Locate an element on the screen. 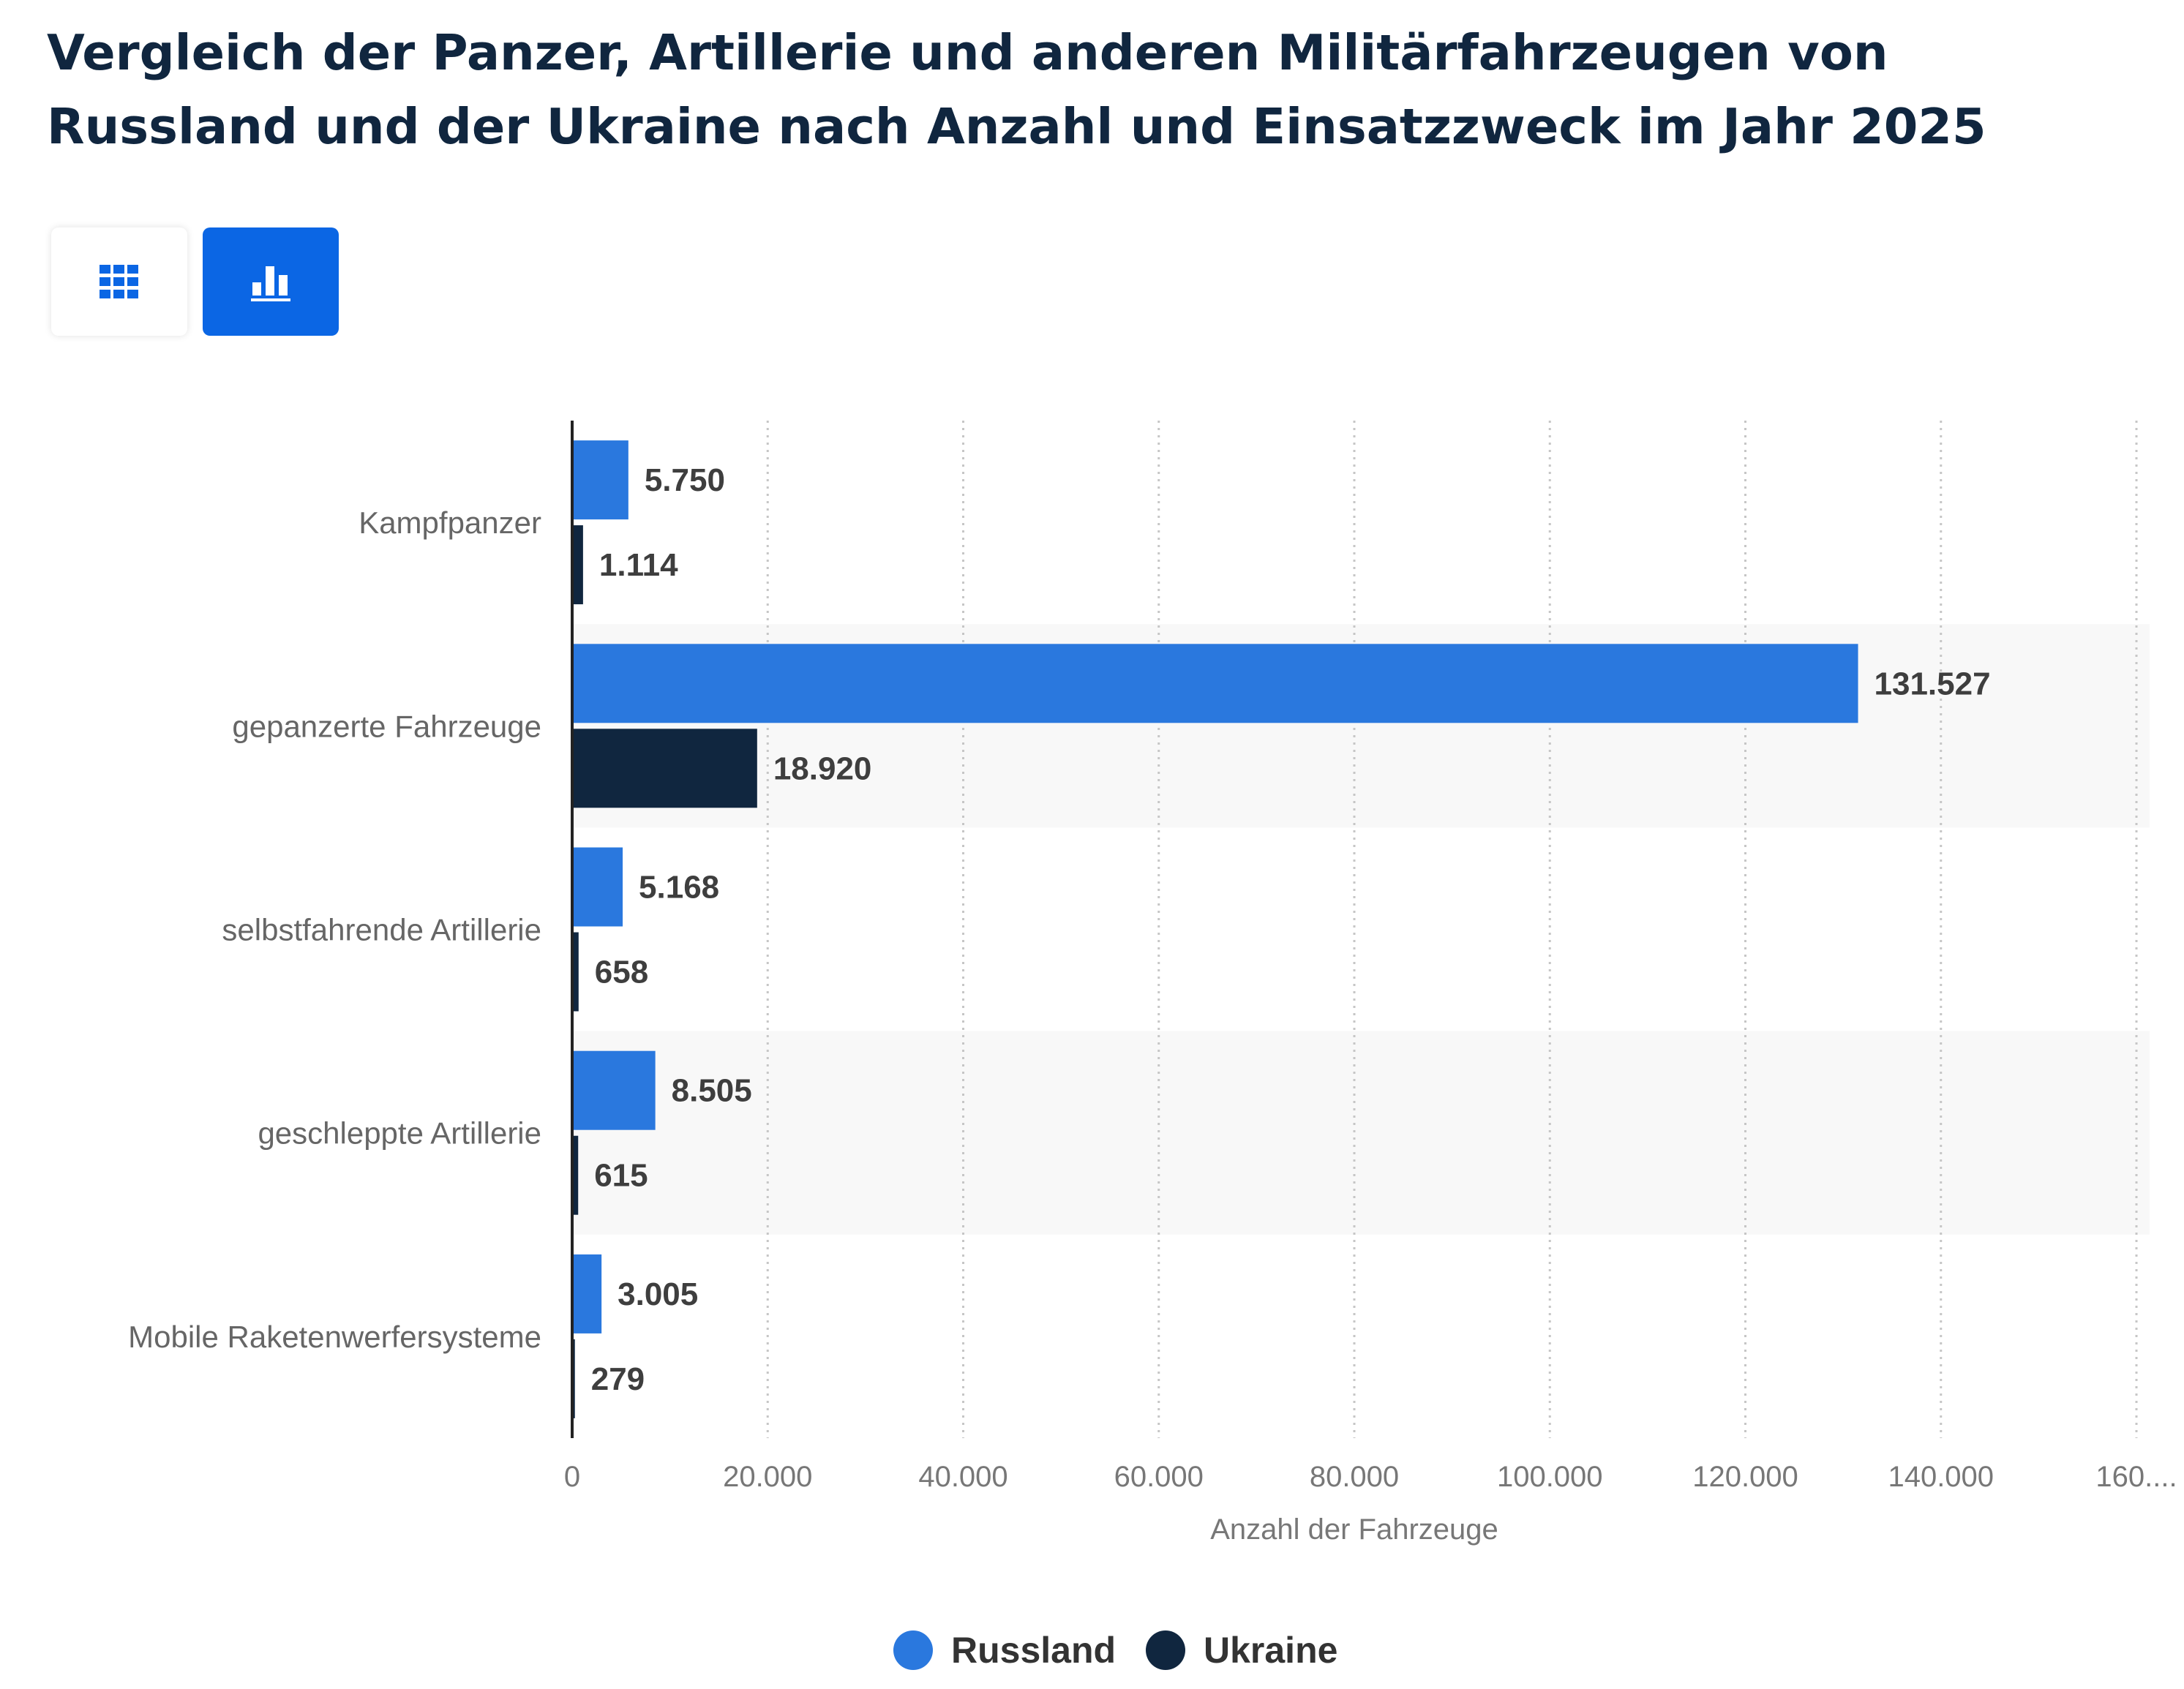 This screenshot has width=2184, height=1689. data-label: 615 is located at coordinates (621, 1176).